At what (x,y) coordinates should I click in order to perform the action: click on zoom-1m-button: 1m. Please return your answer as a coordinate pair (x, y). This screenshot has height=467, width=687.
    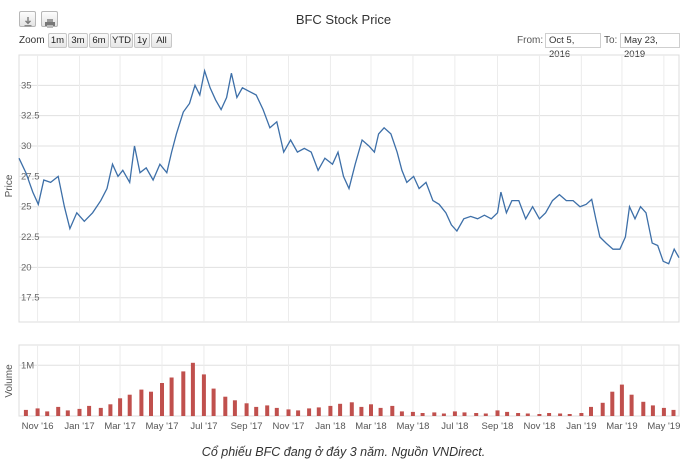
    Looking at the image, I should click on (57, 40).